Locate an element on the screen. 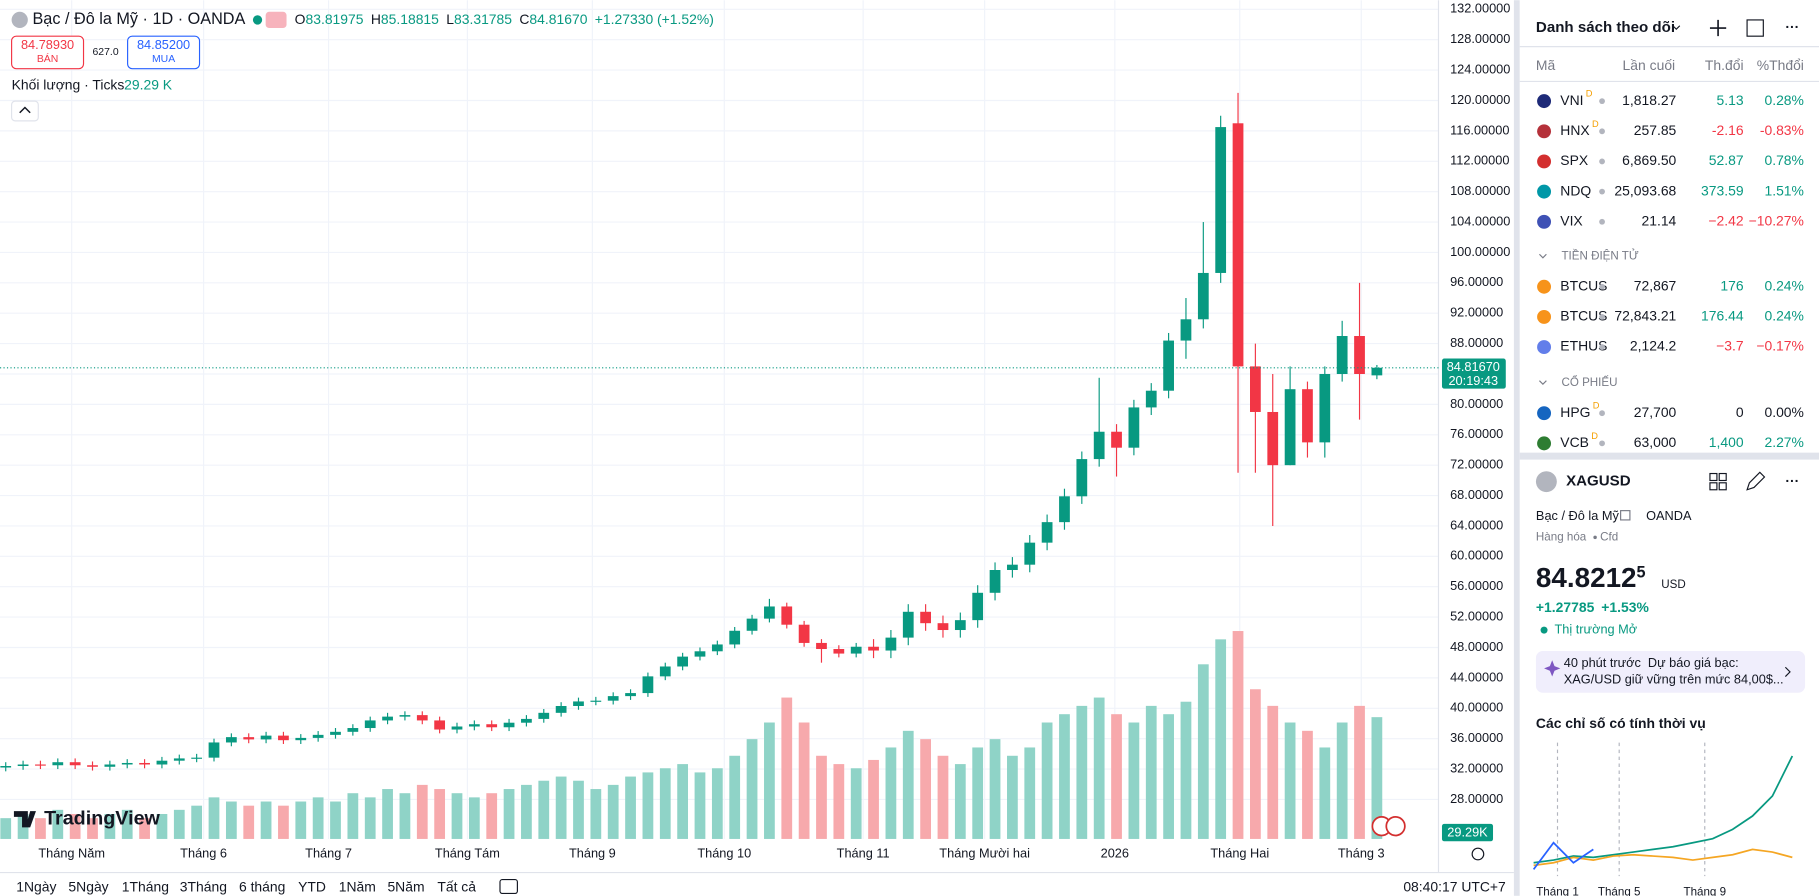 The height and width of the screenshot is (896, 1819). row-symbol: VIX is located at coordinates (1571, 220).